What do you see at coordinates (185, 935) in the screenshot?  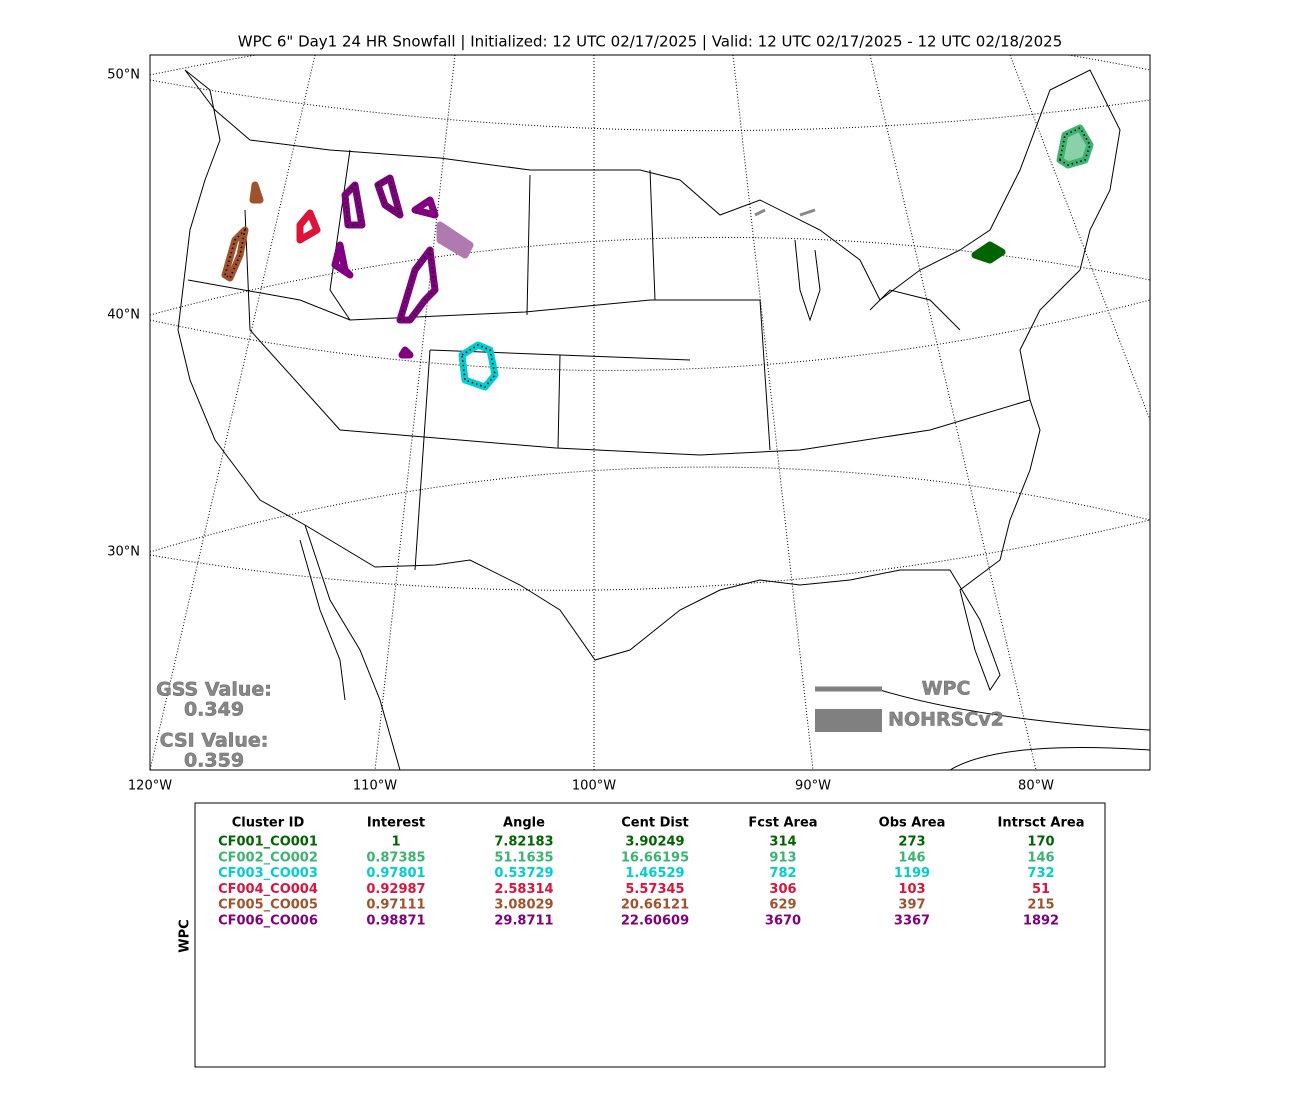 I see `table-side-label: WPC` at bounding box center [185, 935].